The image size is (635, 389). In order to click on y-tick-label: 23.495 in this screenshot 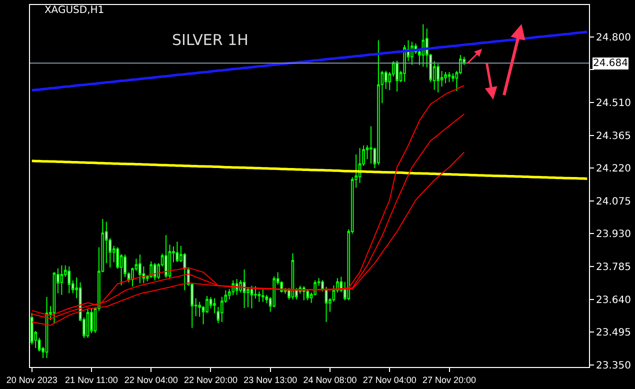, I will do `click(613, 333)`.